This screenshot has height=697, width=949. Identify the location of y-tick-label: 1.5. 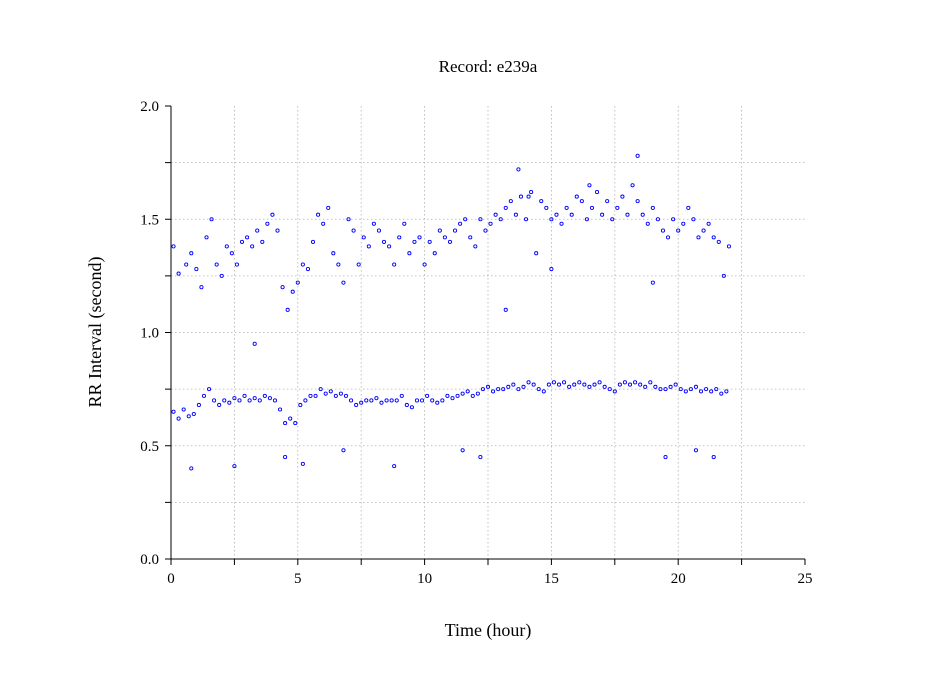
(149, 220).